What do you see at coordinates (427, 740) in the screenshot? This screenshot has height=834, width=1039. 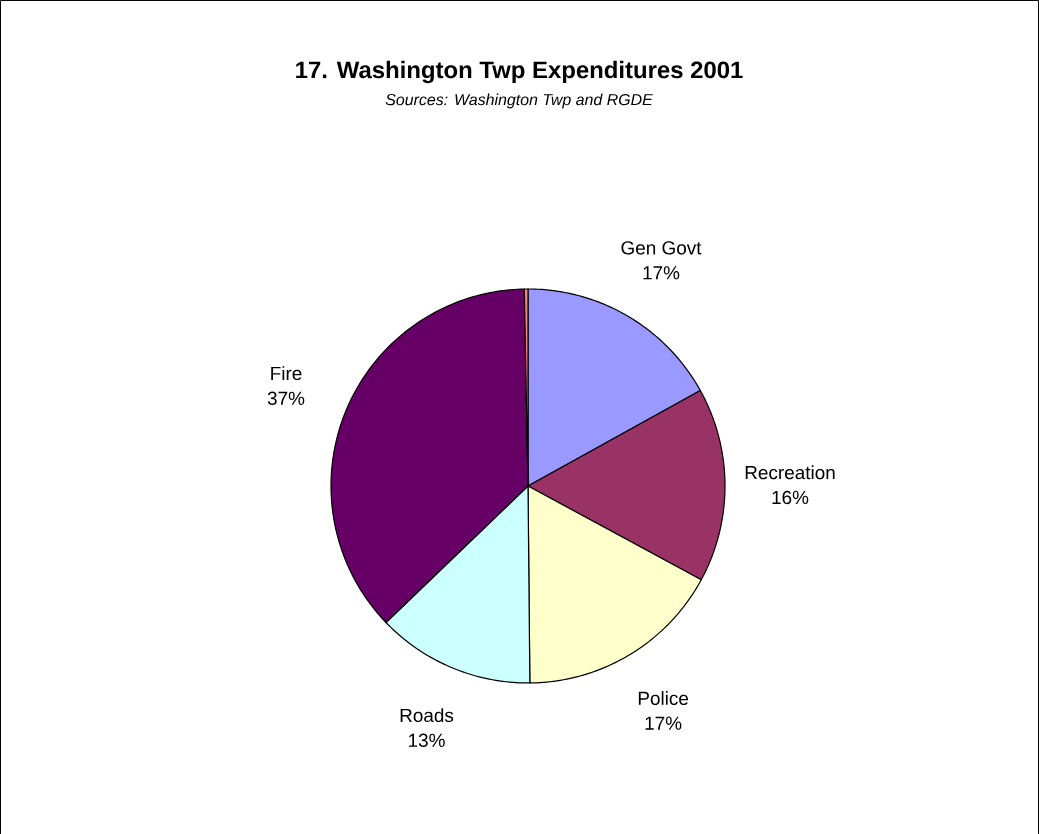 I see `data-label: 13%` at bounding box center [427, 740].